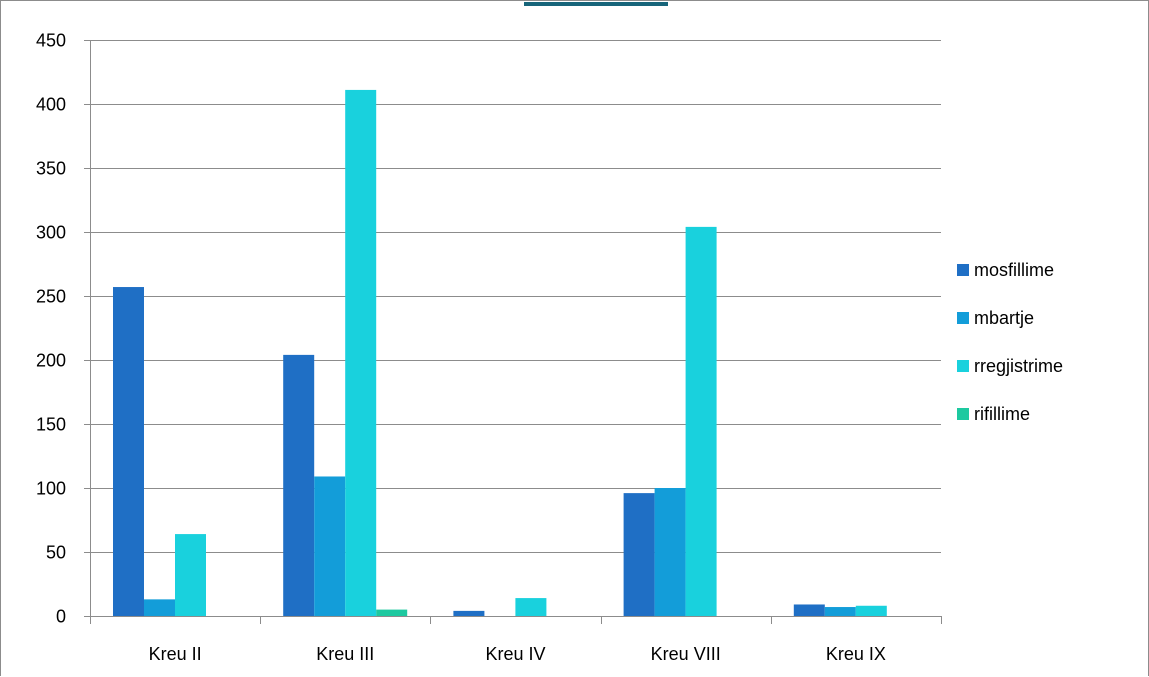 The image size is (1149, 677). I want to click on y-tick-labels: 0 50 100 150 200 250 300 350 400 450, so click(51, 329).